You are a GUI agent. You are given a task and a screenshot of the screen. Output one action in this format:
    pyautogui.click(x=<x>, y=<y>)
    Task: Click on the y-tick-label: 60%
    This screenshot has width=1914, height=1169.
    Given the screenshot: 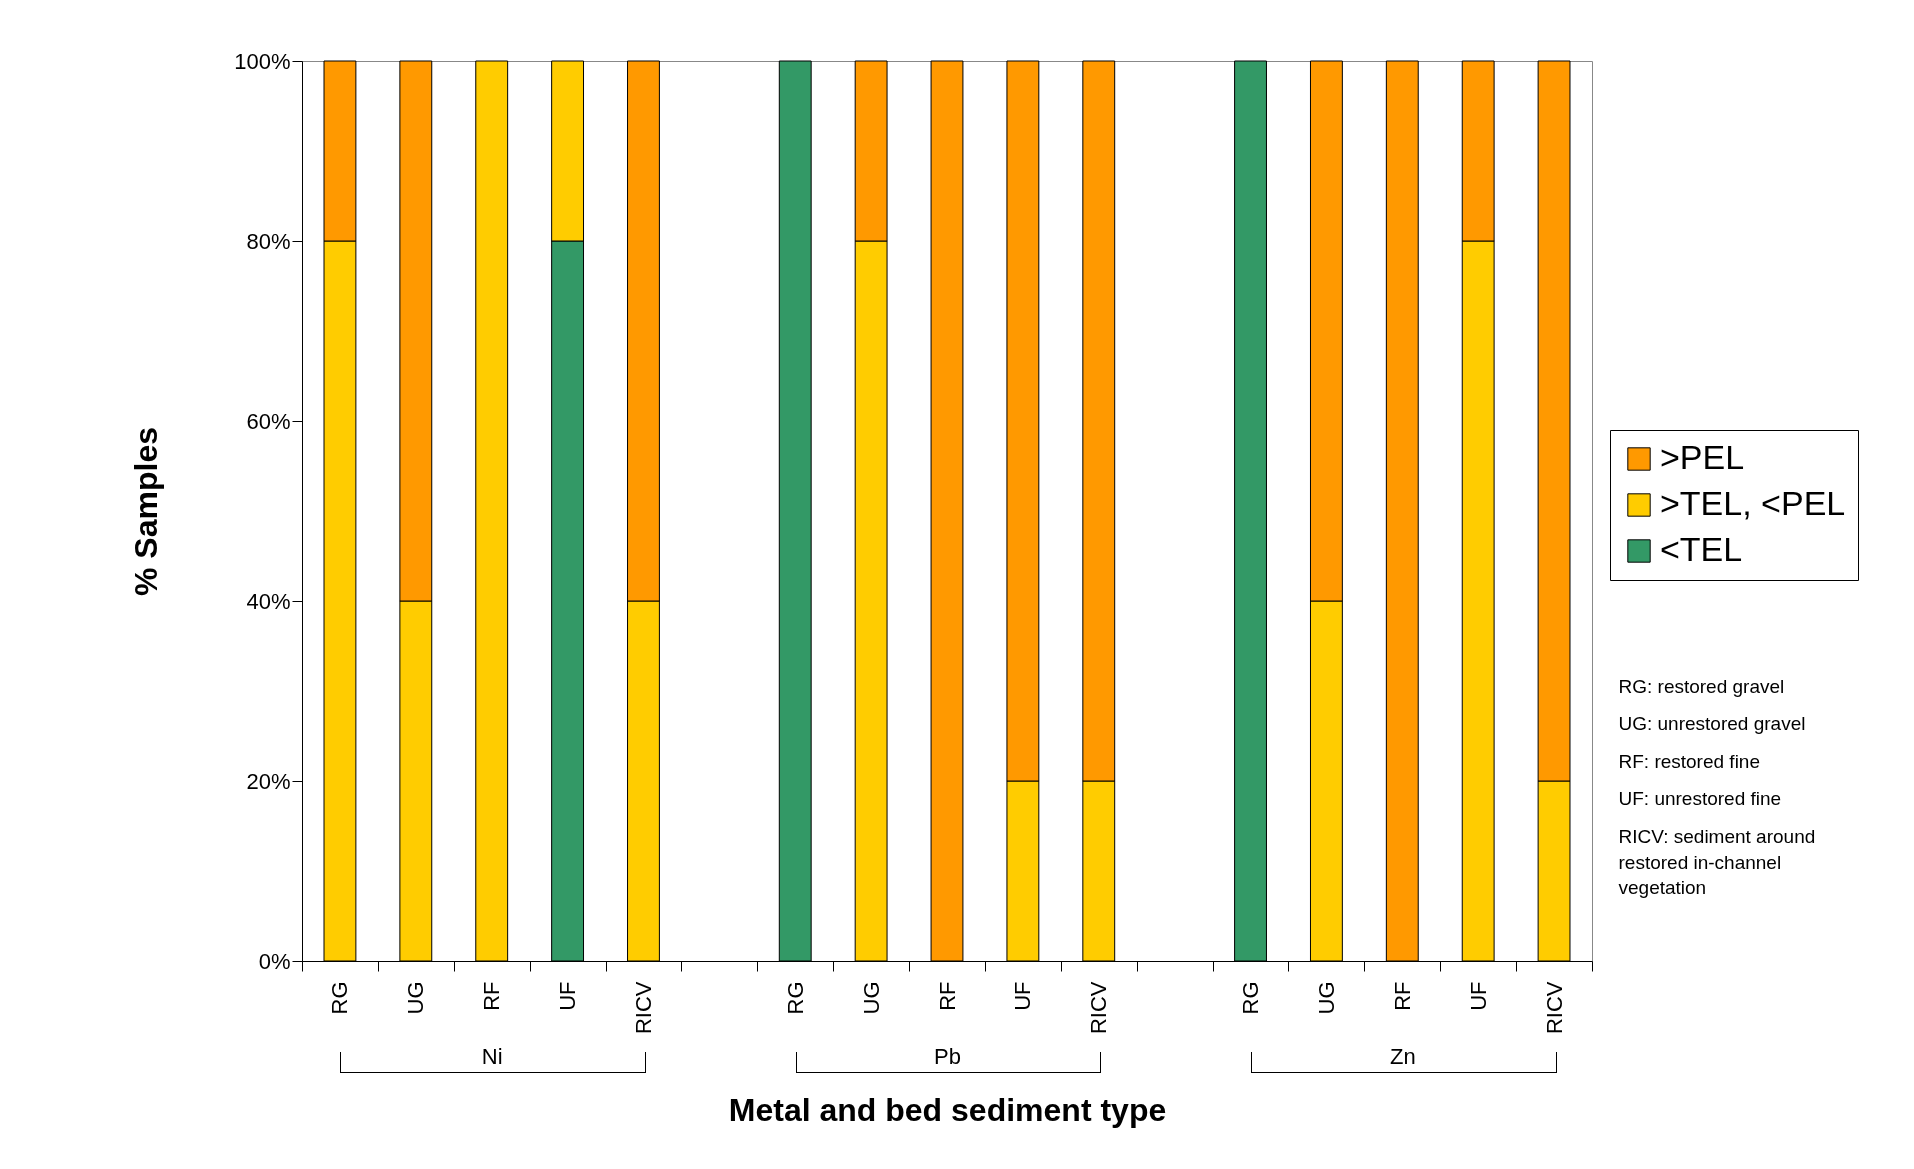 What is the action you would take?
    pyautogui.click(x=268, y=421)
    